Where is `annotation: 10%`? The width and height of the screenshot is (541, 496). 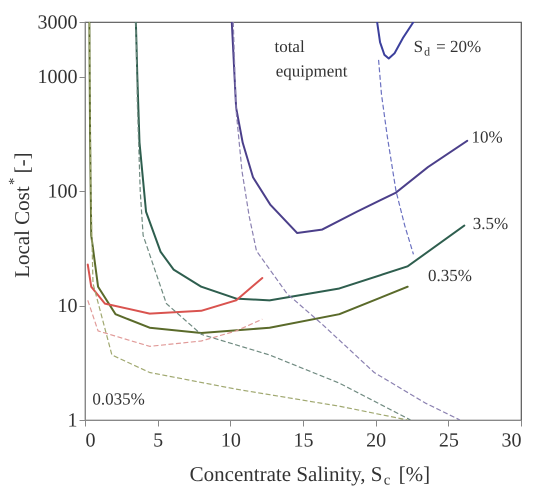 annotation: 10% is located at coordinates (487, 136).